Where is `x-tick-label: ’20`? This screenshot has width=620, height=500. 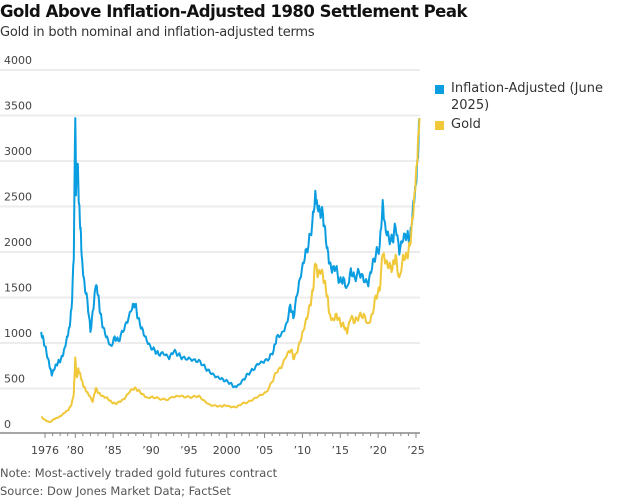 x-tick-label: ’20 is located at coordinates (378, 450).